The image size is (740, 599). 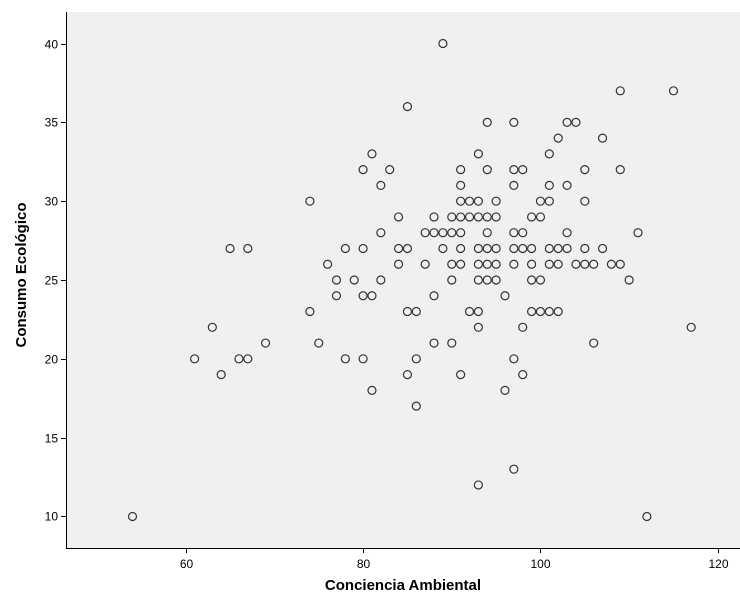 I want to click on y-tick-label: 15, so click(x=52, y=439).